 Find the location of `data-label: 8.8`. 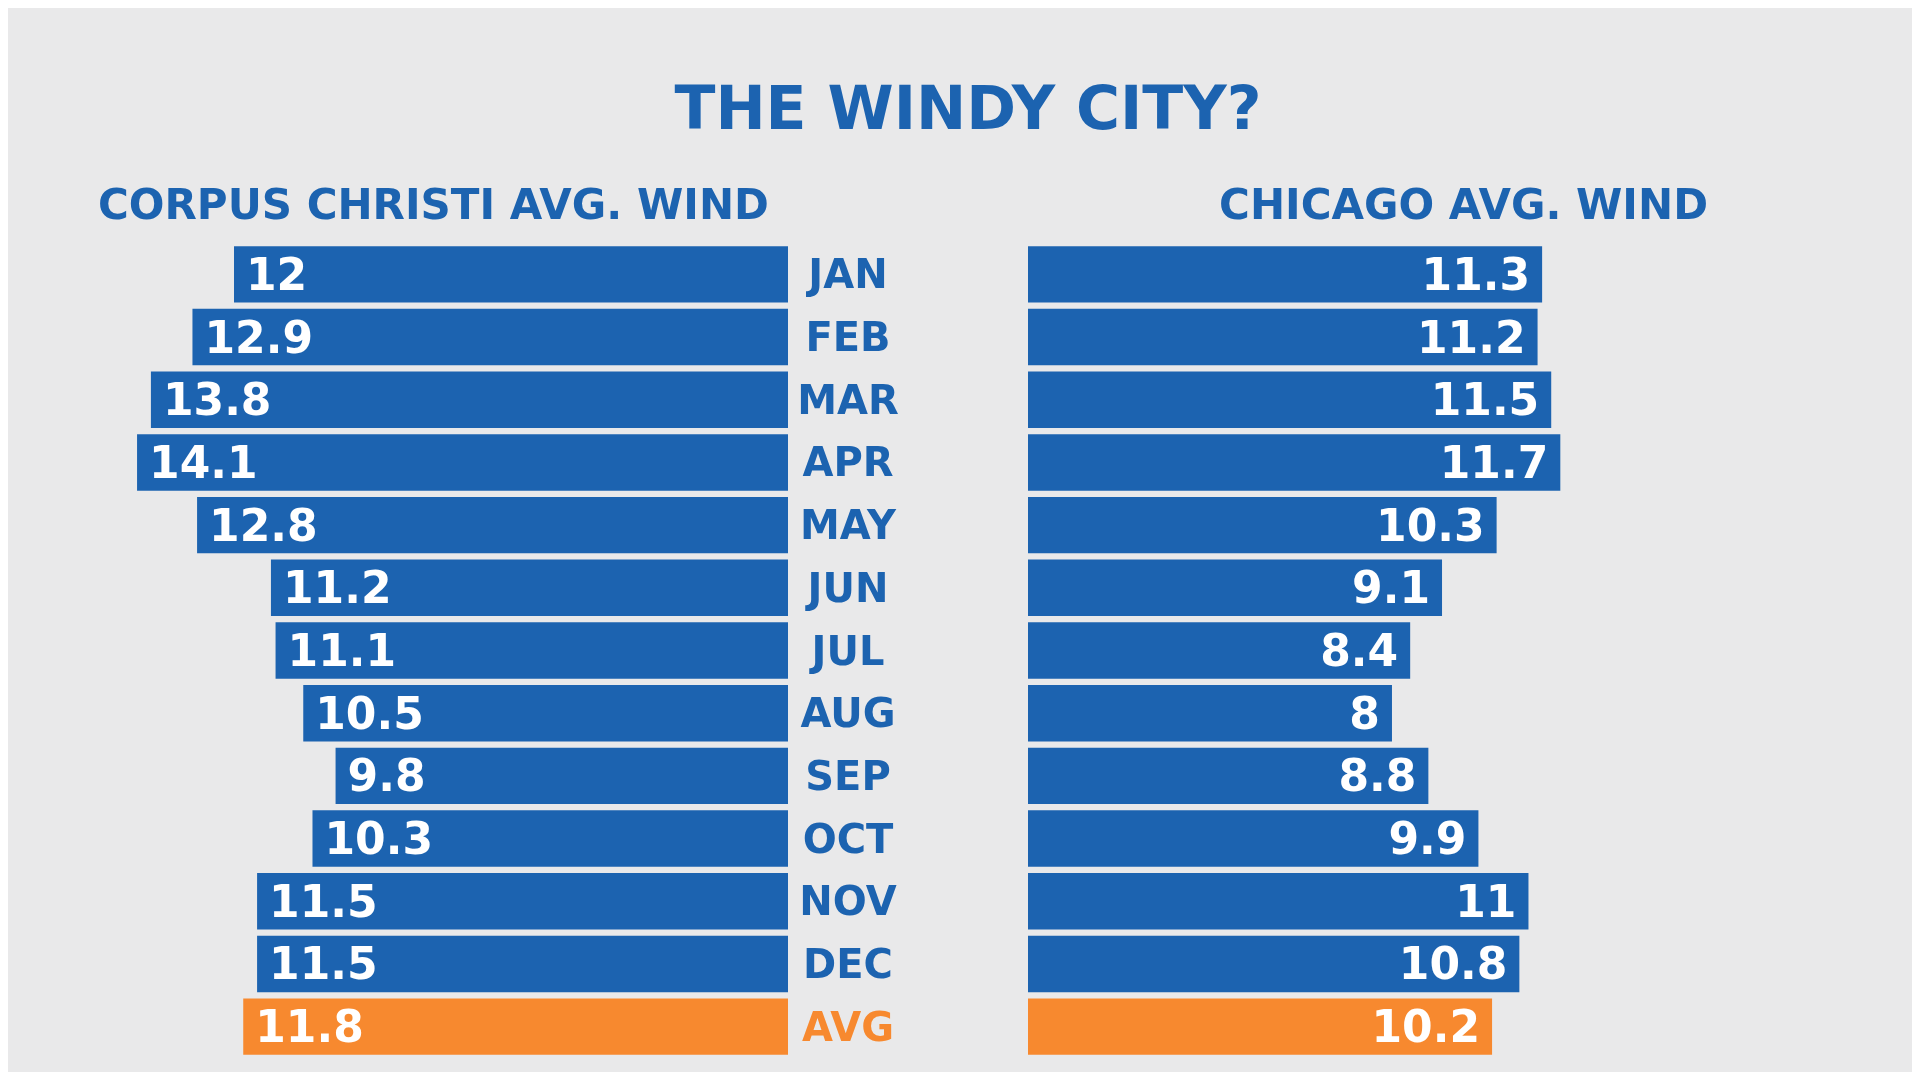

data-label: 8.8 is located at coordinates (1377, 776).